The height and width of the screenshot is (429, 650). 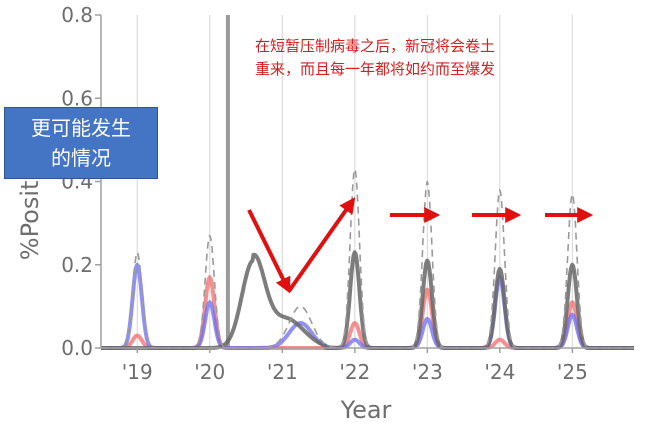 I want to click on callout-box: 更可能发生 的情况, so click(x=81, y=143).